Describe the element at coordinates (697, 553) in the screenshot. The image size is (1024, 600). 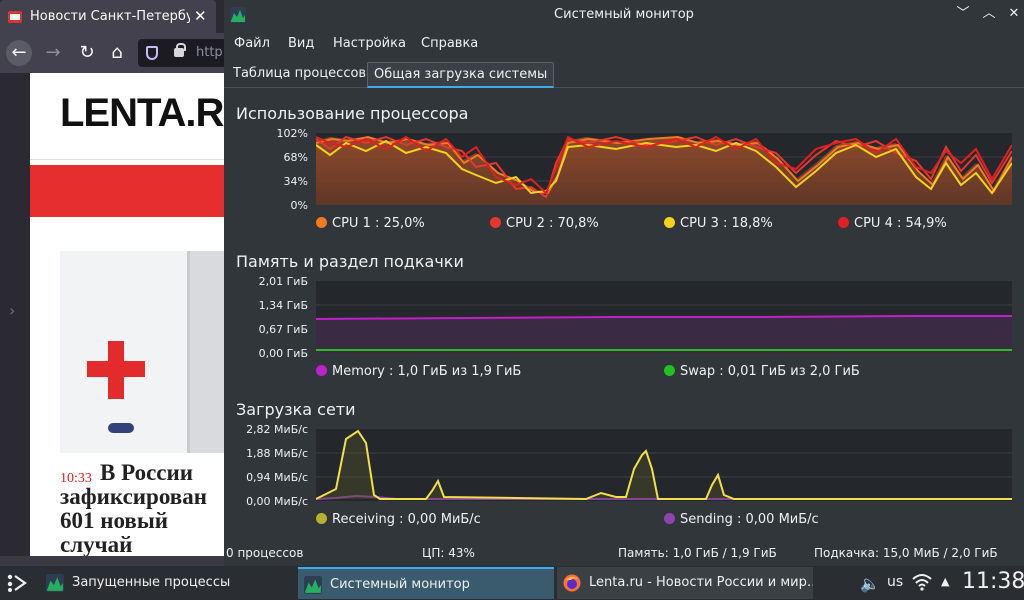
I see `status-memory: Память: 1,0 ГиБ / 1,9 ГиБ` at that location.